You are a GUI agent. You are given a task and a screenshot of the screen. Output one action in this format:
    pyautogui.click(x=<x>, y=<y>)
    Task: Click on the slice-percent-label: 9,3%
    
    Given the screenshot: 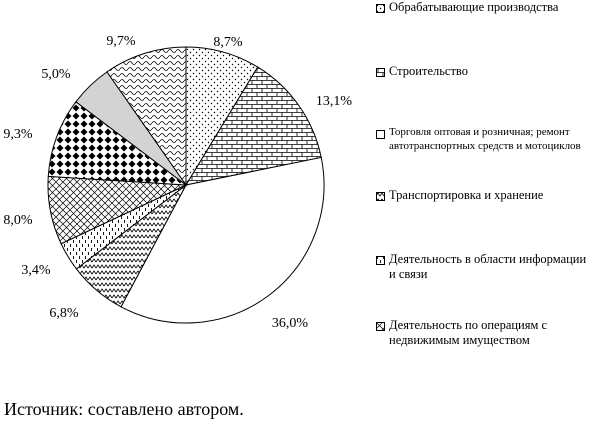 What is the action you would take?
    pyautogui.click(x=18, y=134)
    